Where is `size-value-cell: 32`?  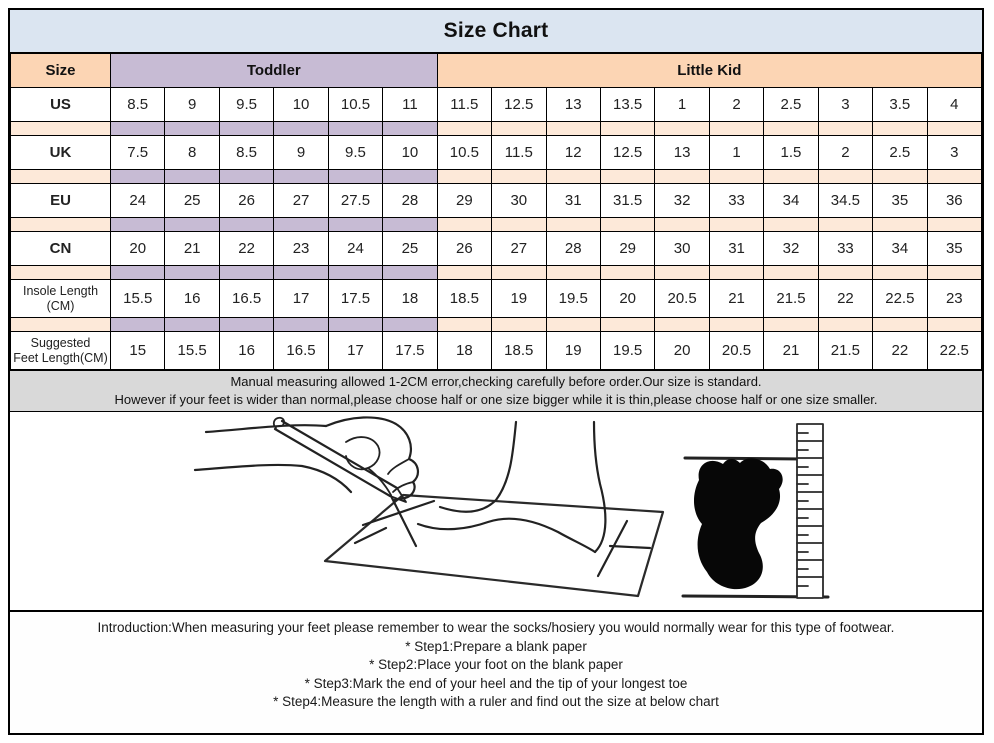
size-value-cell: 32 is located at coordinates (682, 200).